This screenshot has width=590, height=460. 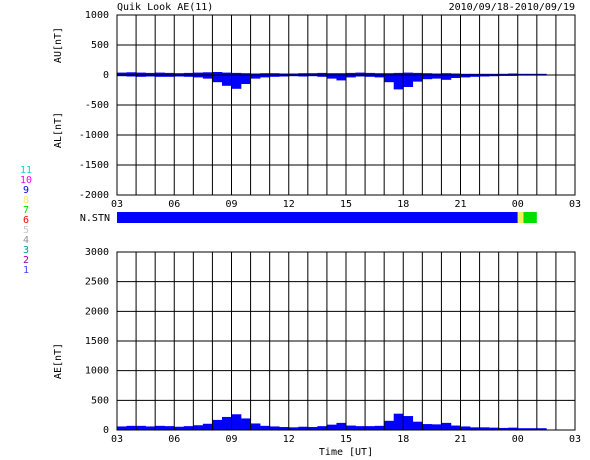 I want to click on legend-entry: 8, so click(x=26, y=200).